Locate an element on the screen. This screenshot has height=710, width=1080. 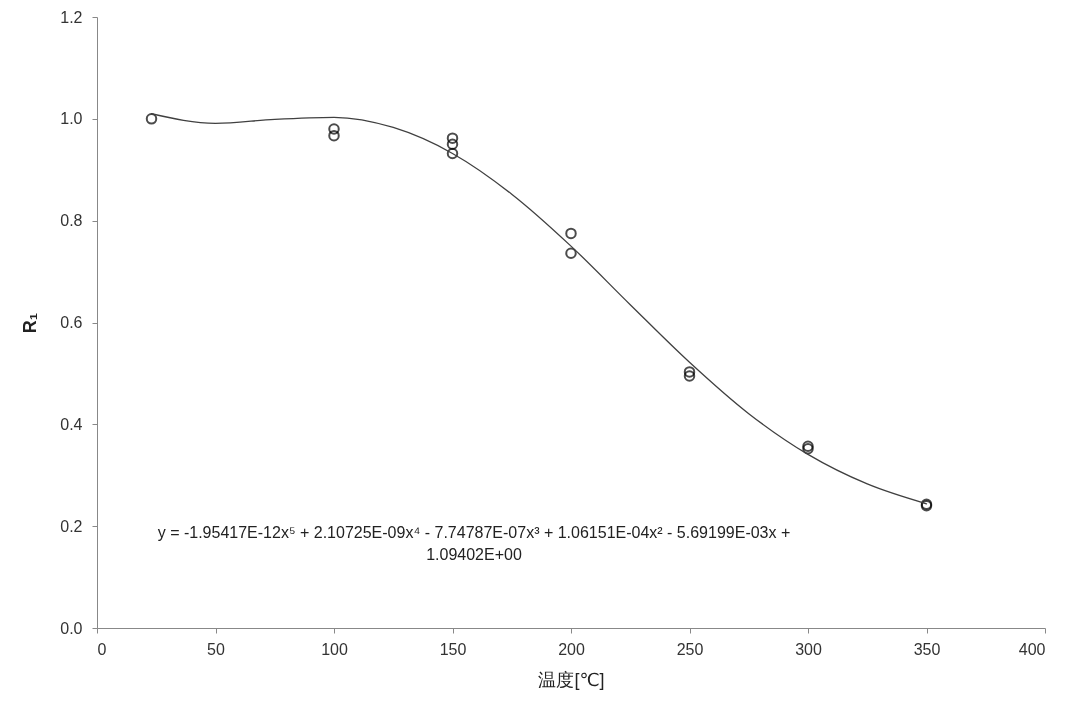
x-tick-label: 350 is located at coordinates (927, 649).